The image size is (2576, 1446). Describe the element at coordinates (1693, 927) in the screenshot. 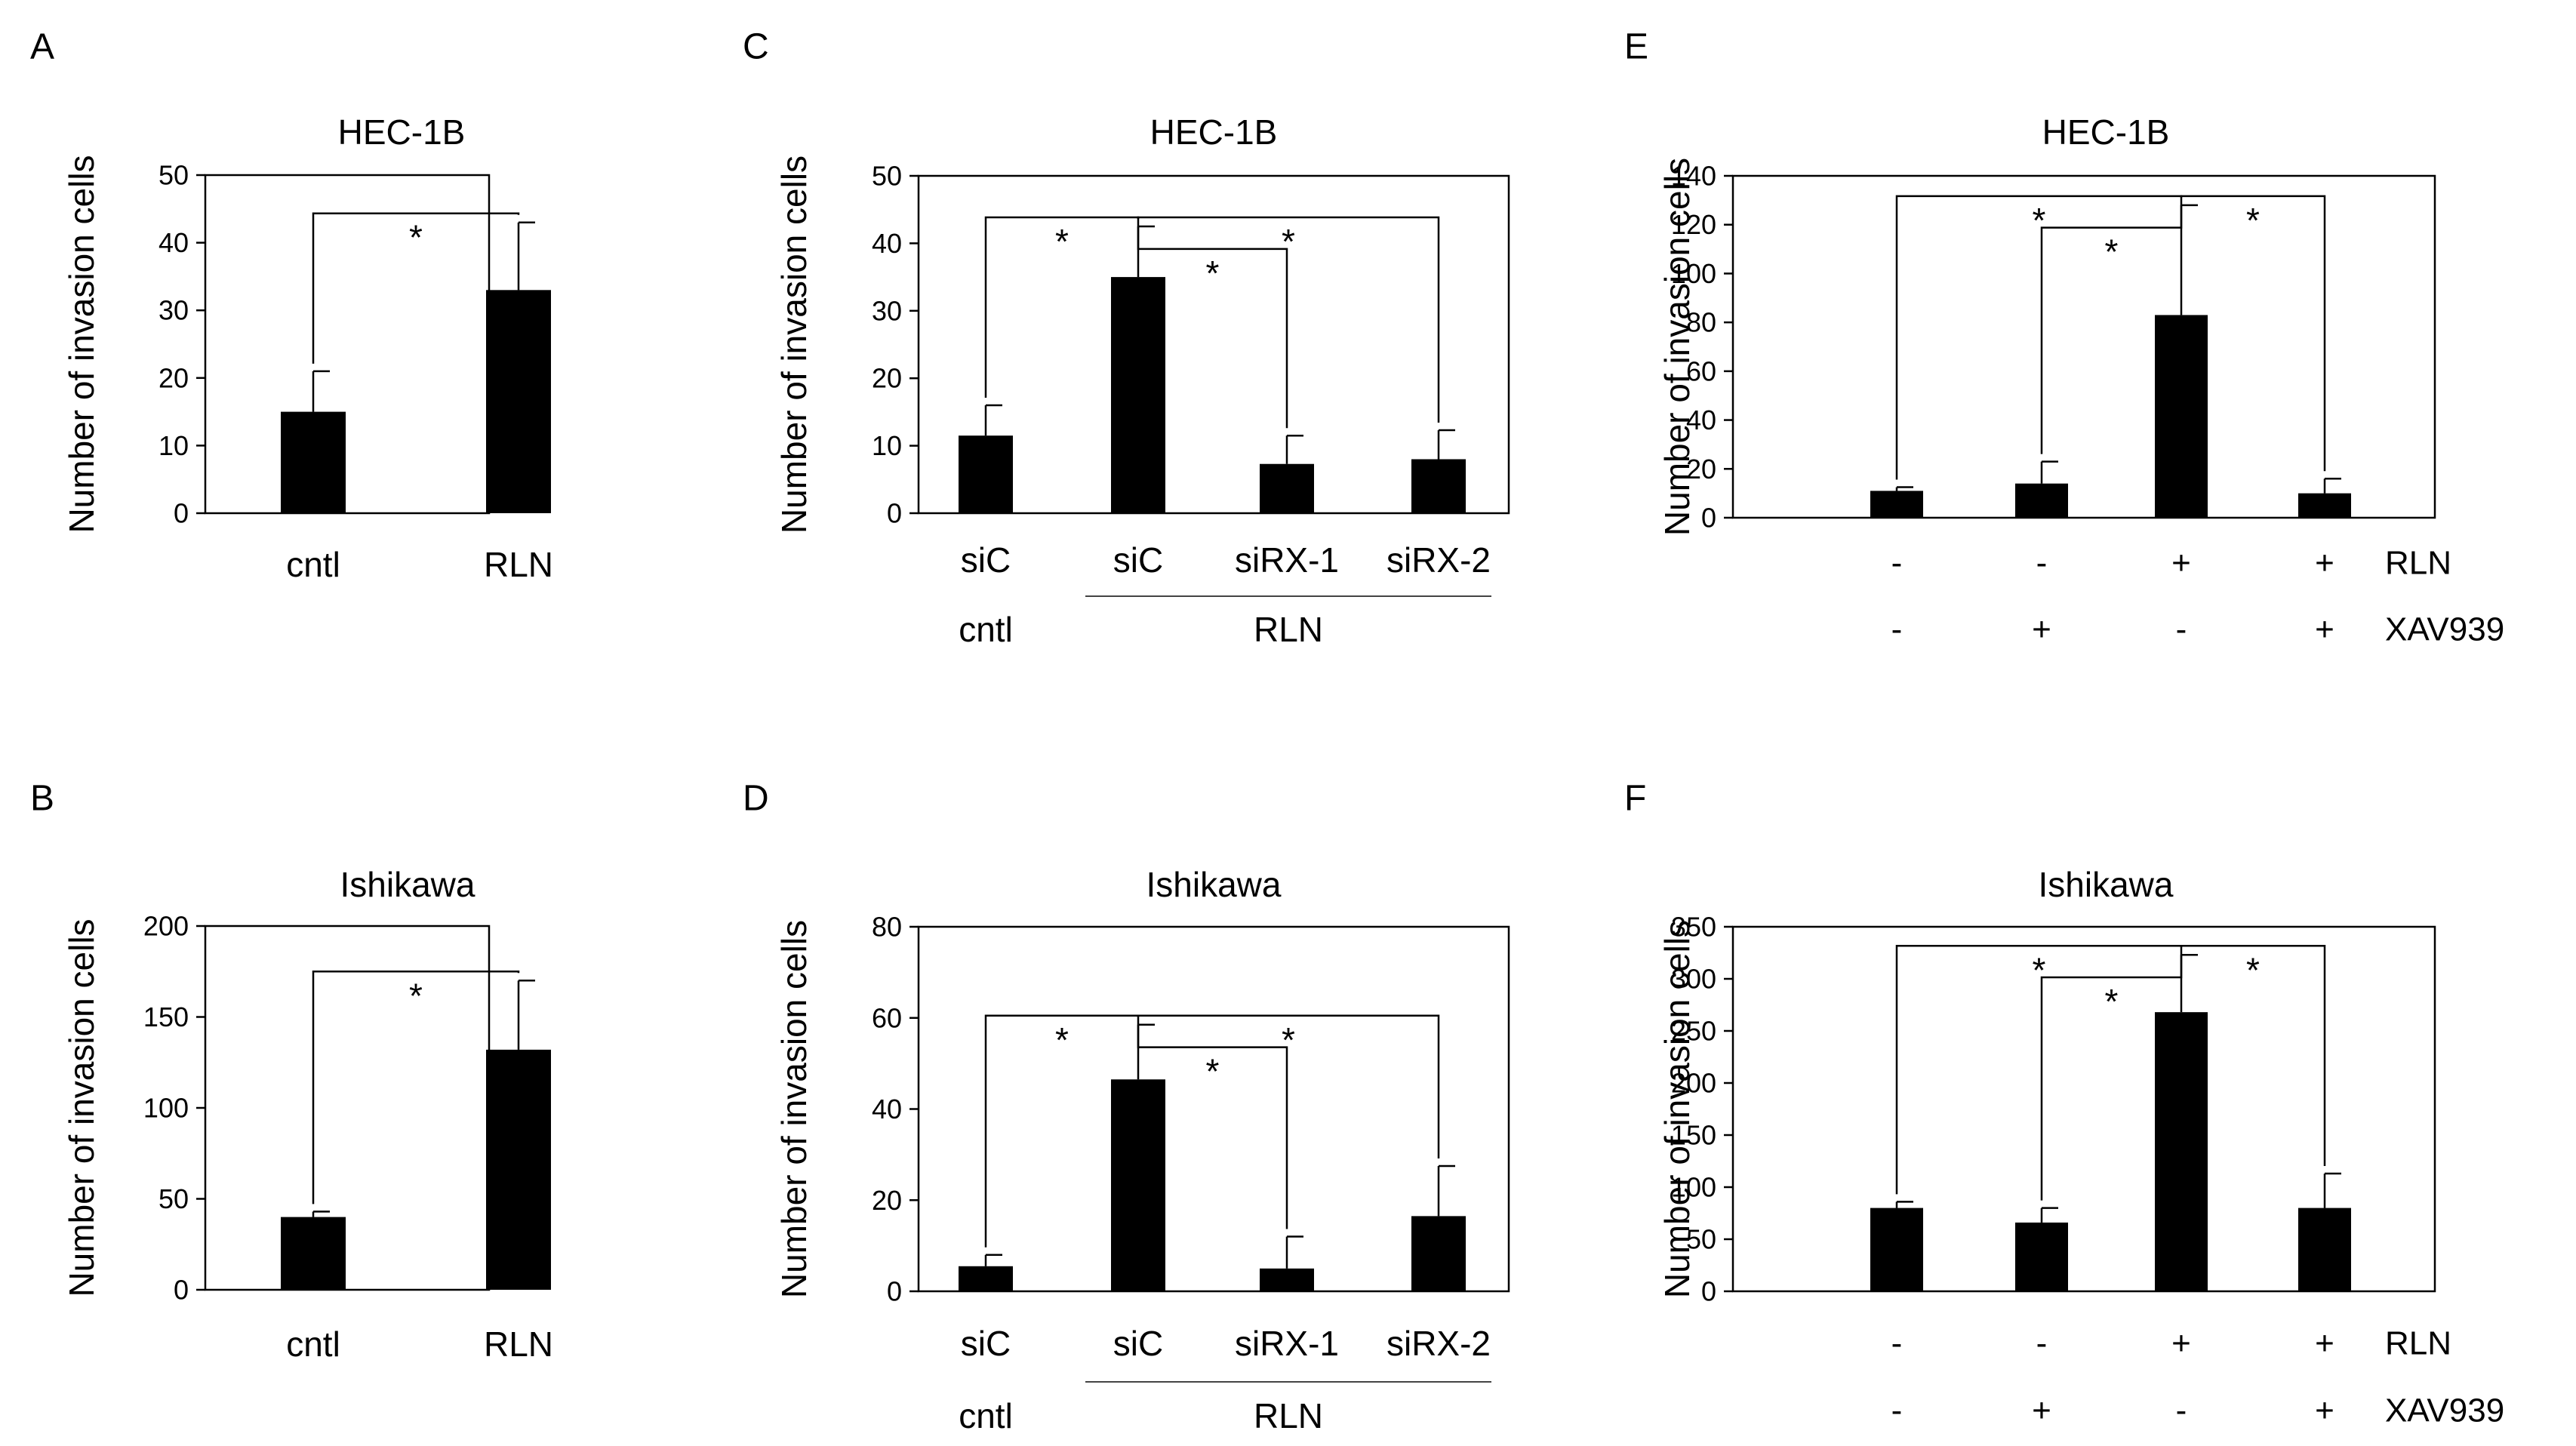

I see `y-tick-label: 350` at that location.